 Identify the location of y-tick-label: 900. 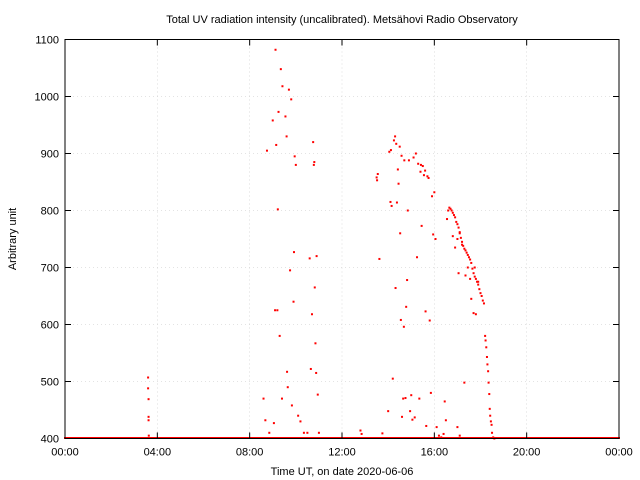
(50, 155).